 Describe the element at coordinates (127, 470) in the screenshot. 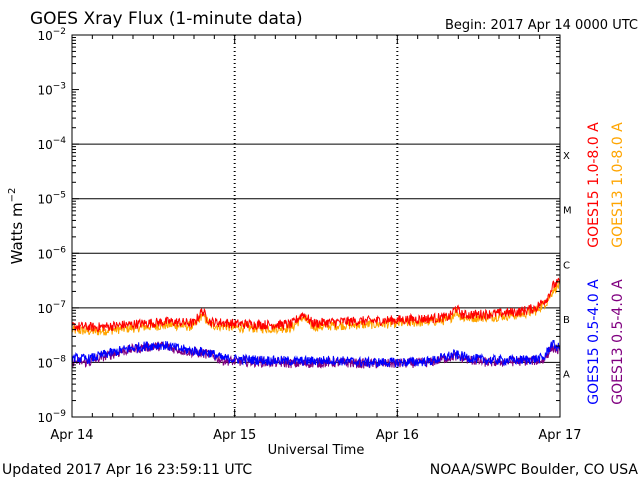

I see `footer-updated: Updated 2017 Apr 16 23:59:11 UTC` at that location.